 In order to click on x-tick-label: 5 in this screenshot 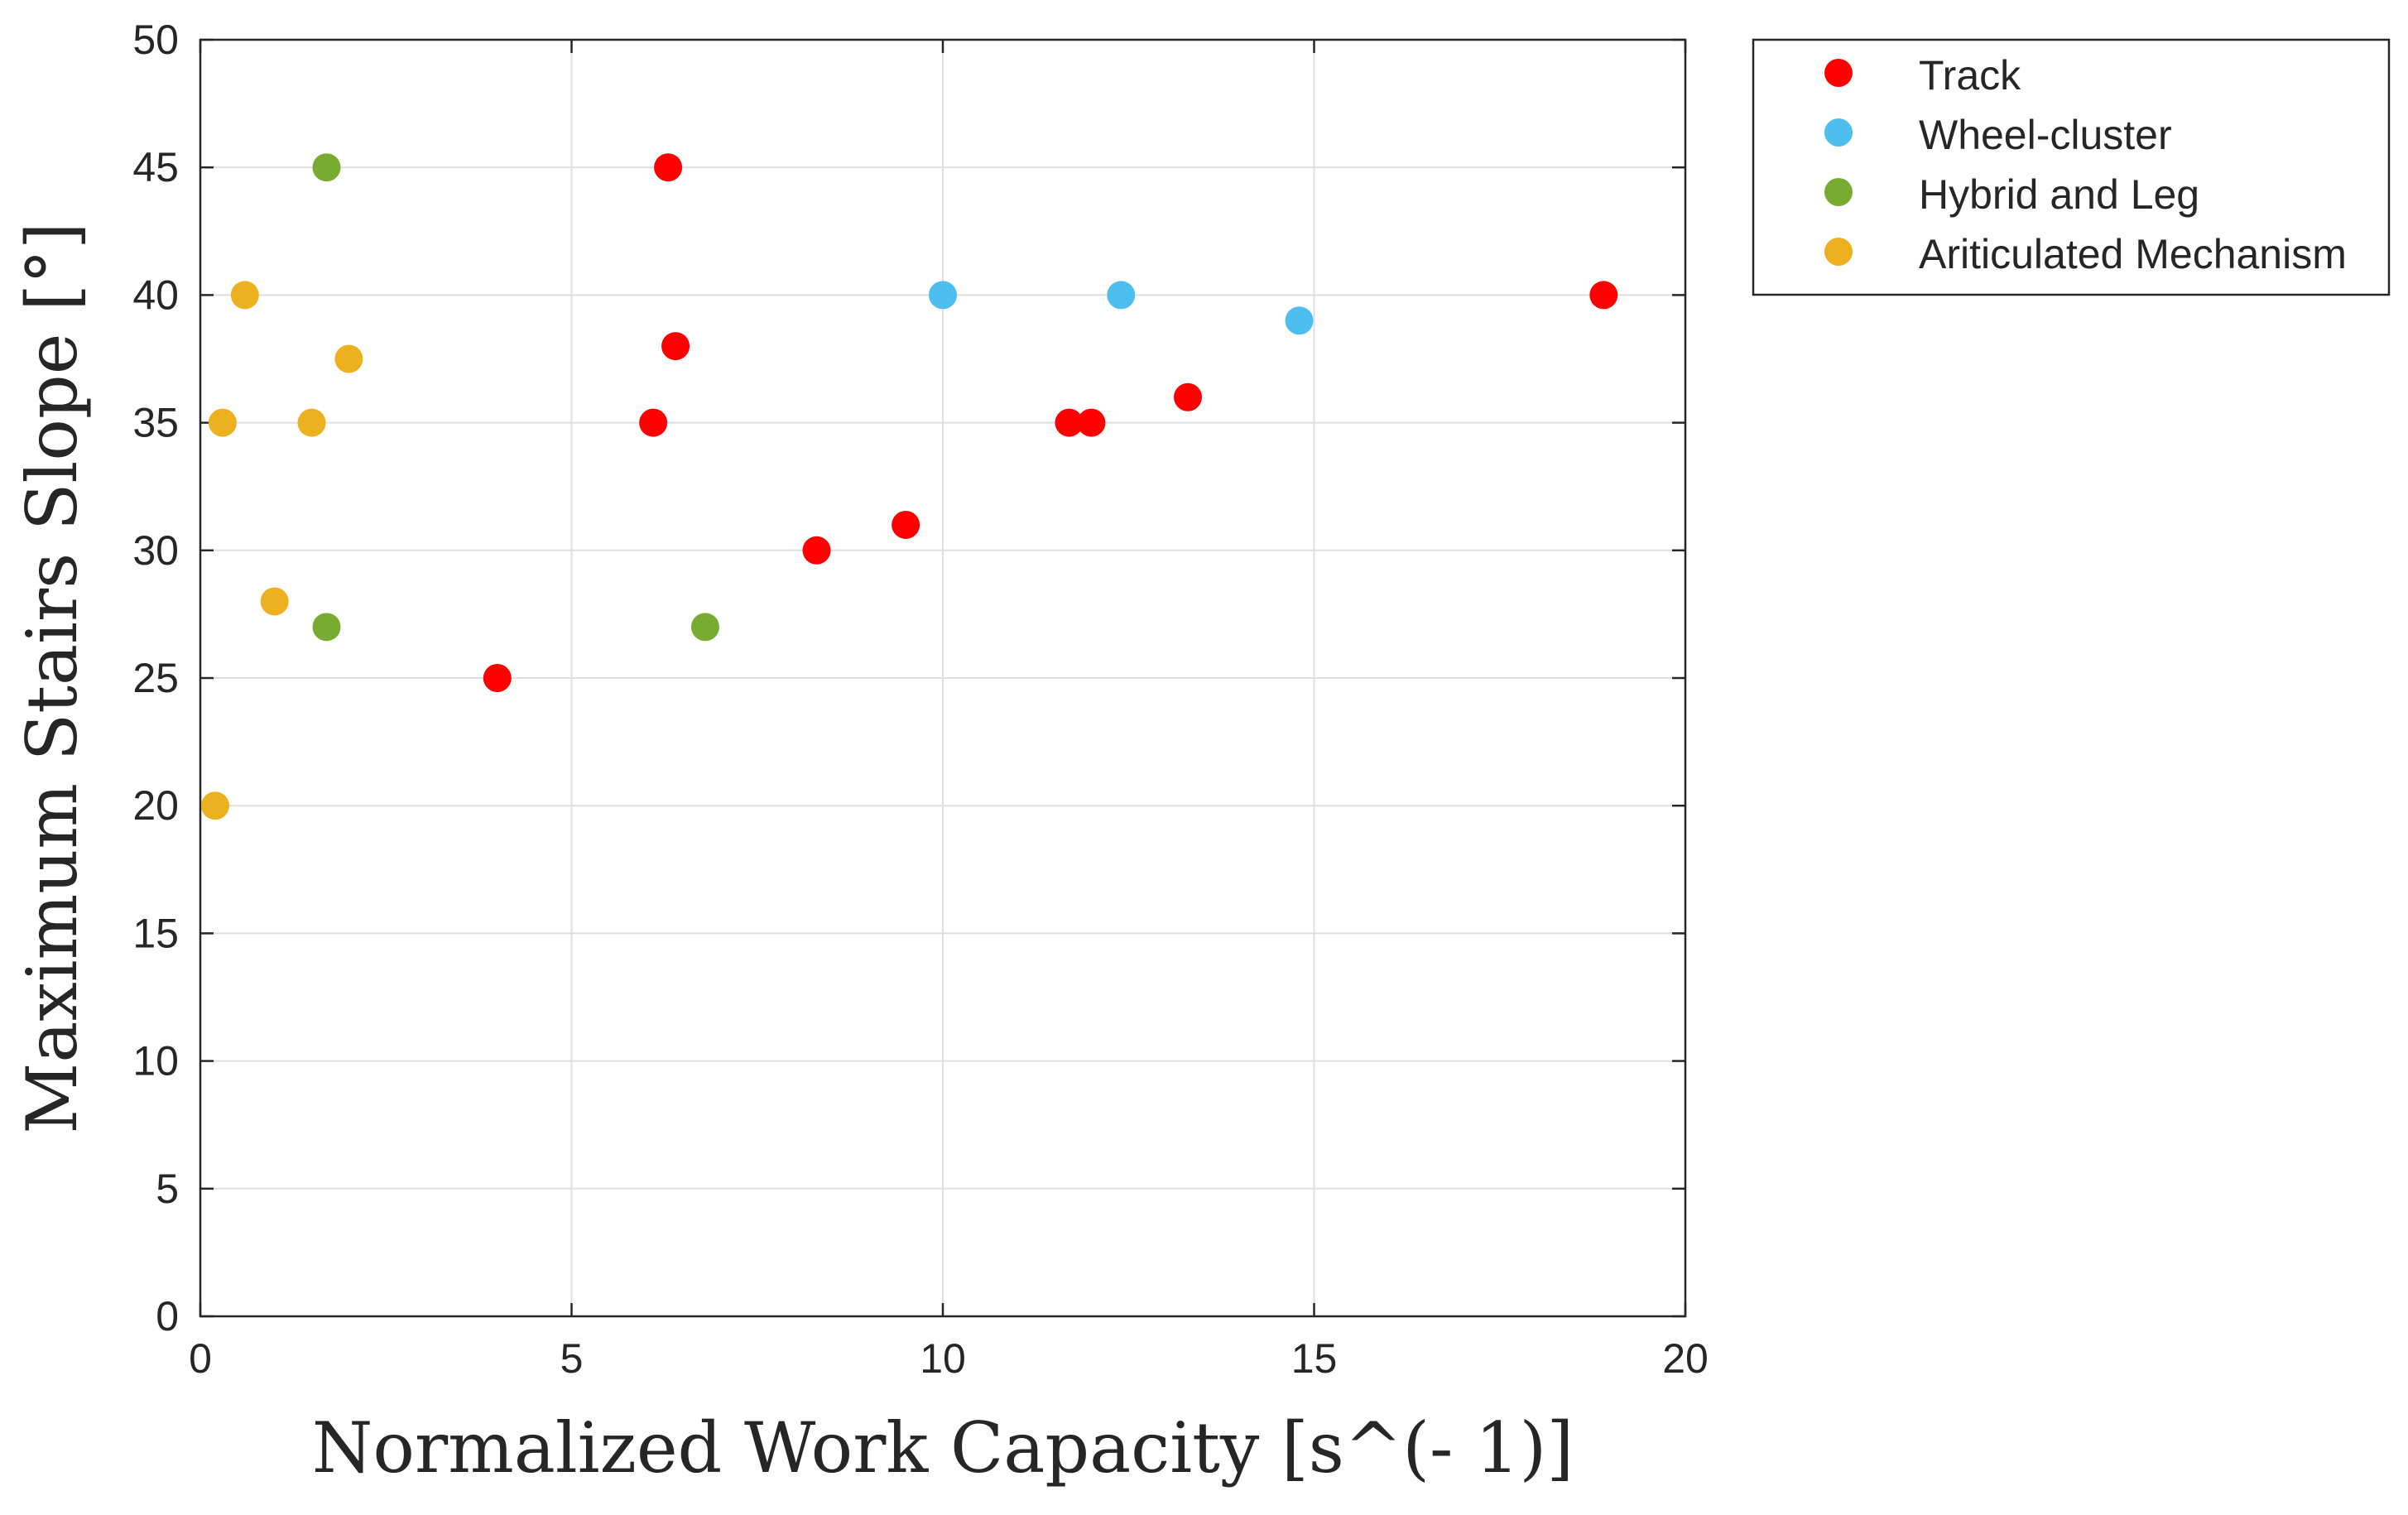, I will do `click(572, 1358)`.